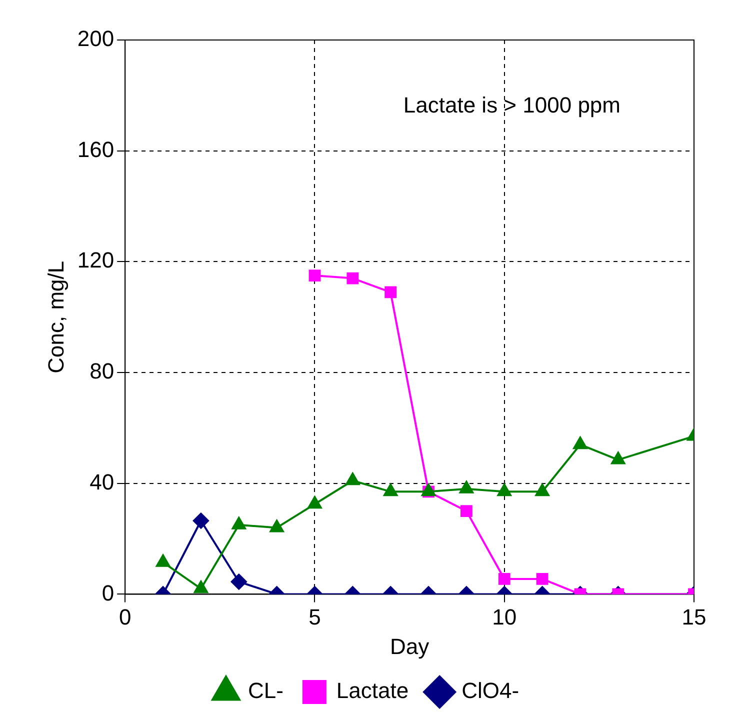 This screenshot has height=713, width=734. What do you see at coordinates (55, 317) in the screenshot?
I see `y-axis-title: Conc, mg/L` at bounding box center [55, 317].